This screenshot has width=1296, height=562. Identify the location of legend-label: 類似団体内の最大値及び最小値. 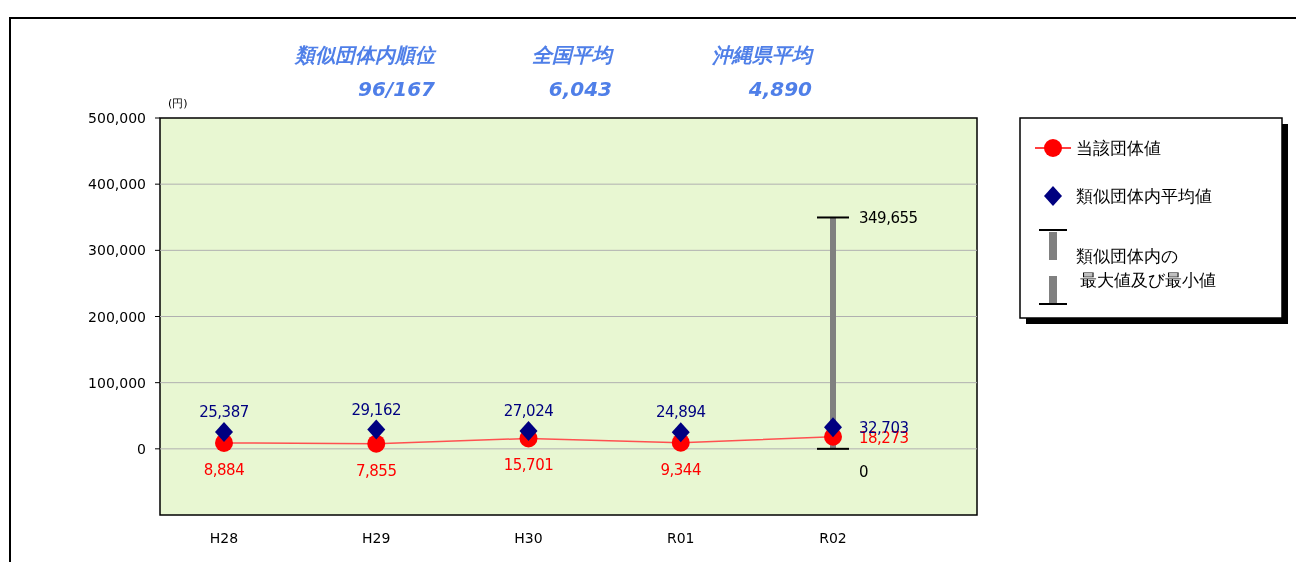
(1146, 268).